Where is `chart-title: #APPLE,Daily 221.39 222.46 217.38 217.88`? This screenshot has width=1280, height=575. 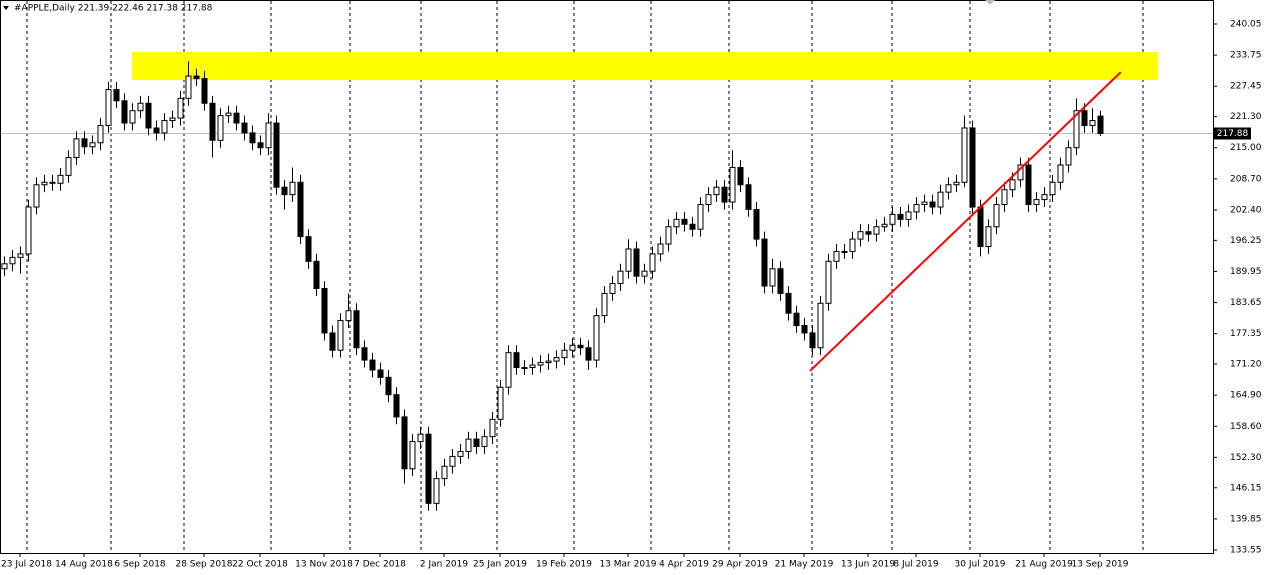
chart-title: #APPLE,Daily 221.39 222.46 217.38 217.88 is located at coordinates (113, 9).